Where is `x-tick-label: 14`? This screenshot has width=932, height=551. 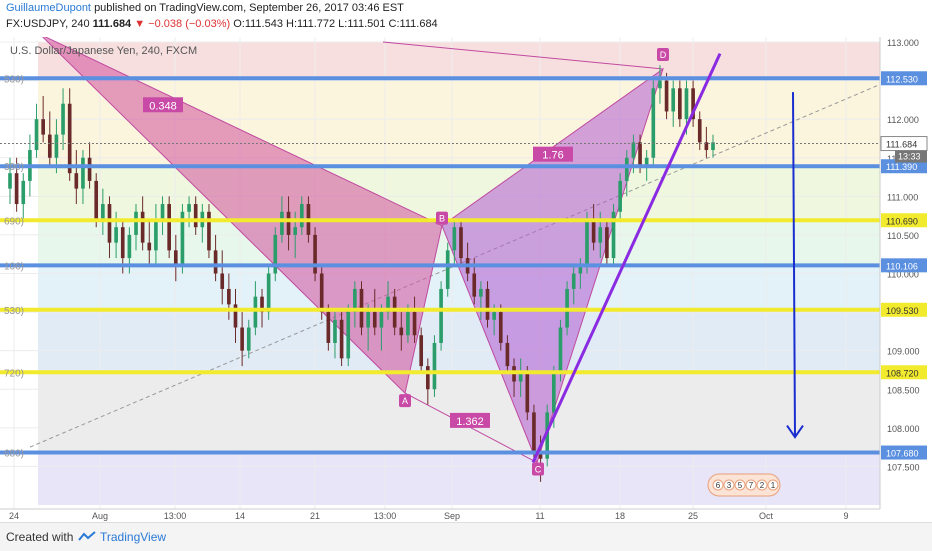 x-tick-label: 14 is located at coordinates (240, 516).